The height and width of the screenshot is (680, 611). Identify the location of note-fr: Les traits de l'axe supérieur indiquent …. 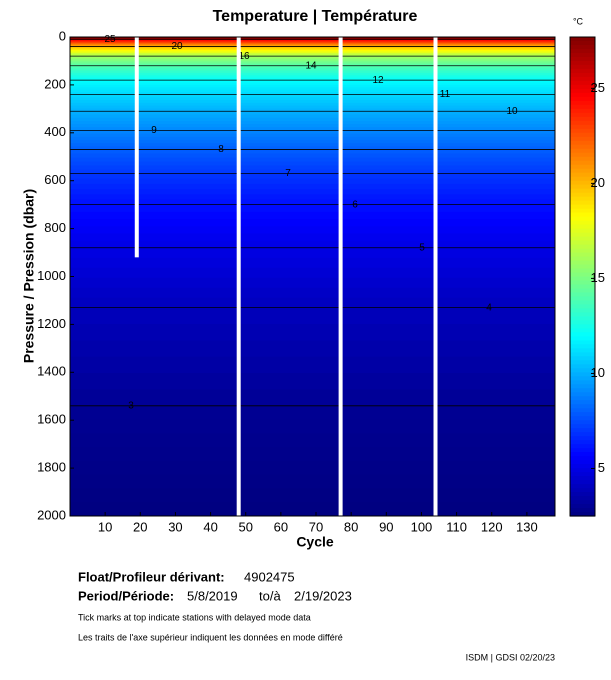
(210, 637).